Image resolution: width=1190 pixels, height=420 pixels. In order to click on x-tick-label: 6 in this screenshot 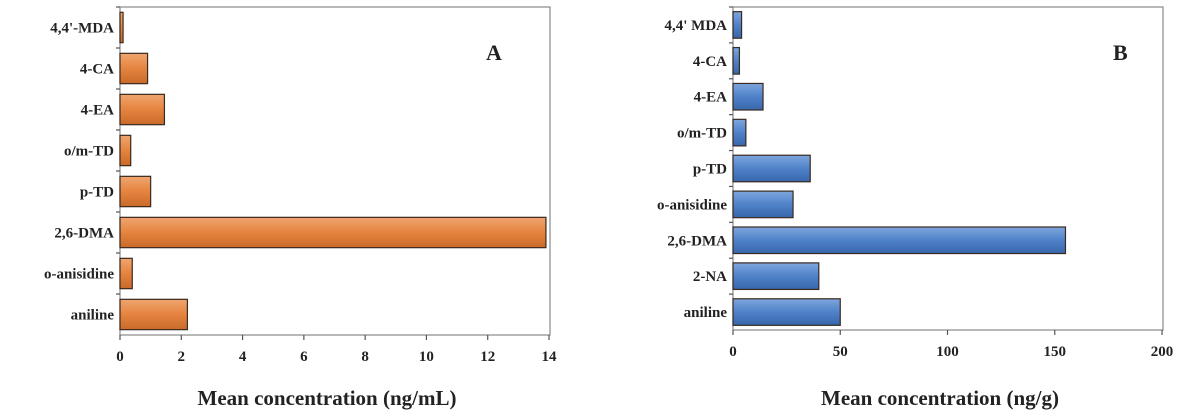, I will do `click(304, 357)`.